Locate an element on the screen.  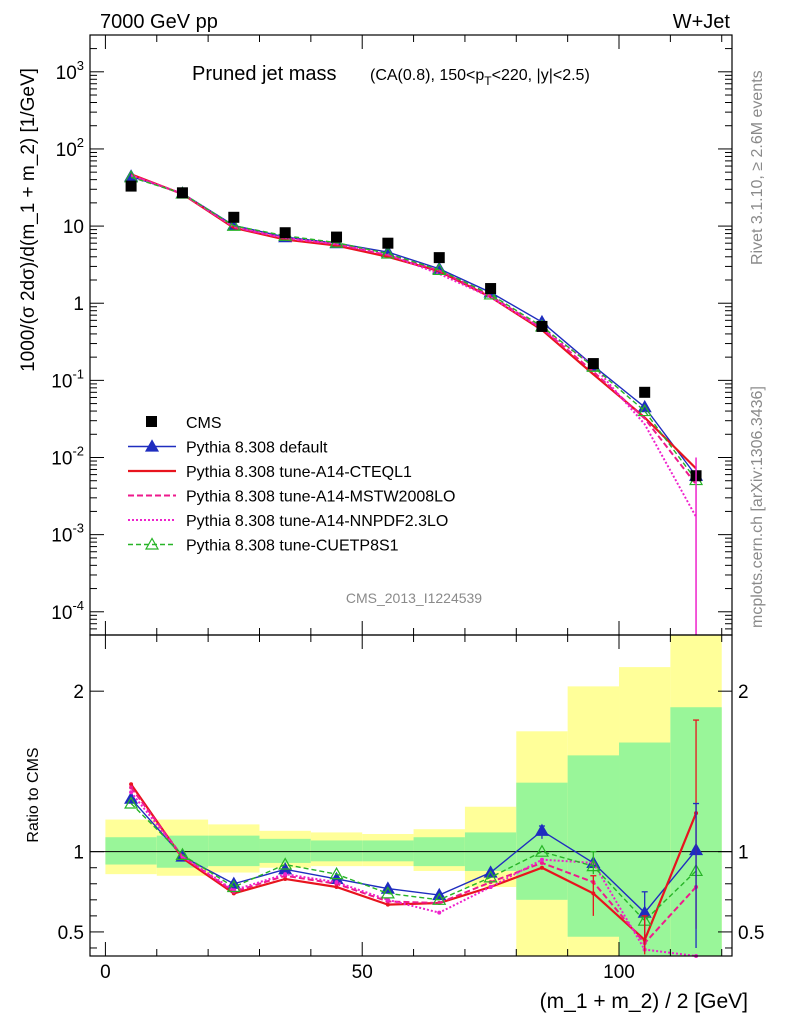
mcplots-label: mcplots.cern.ch [arXiv:1306.3436] is located at coordinates (757, 507).